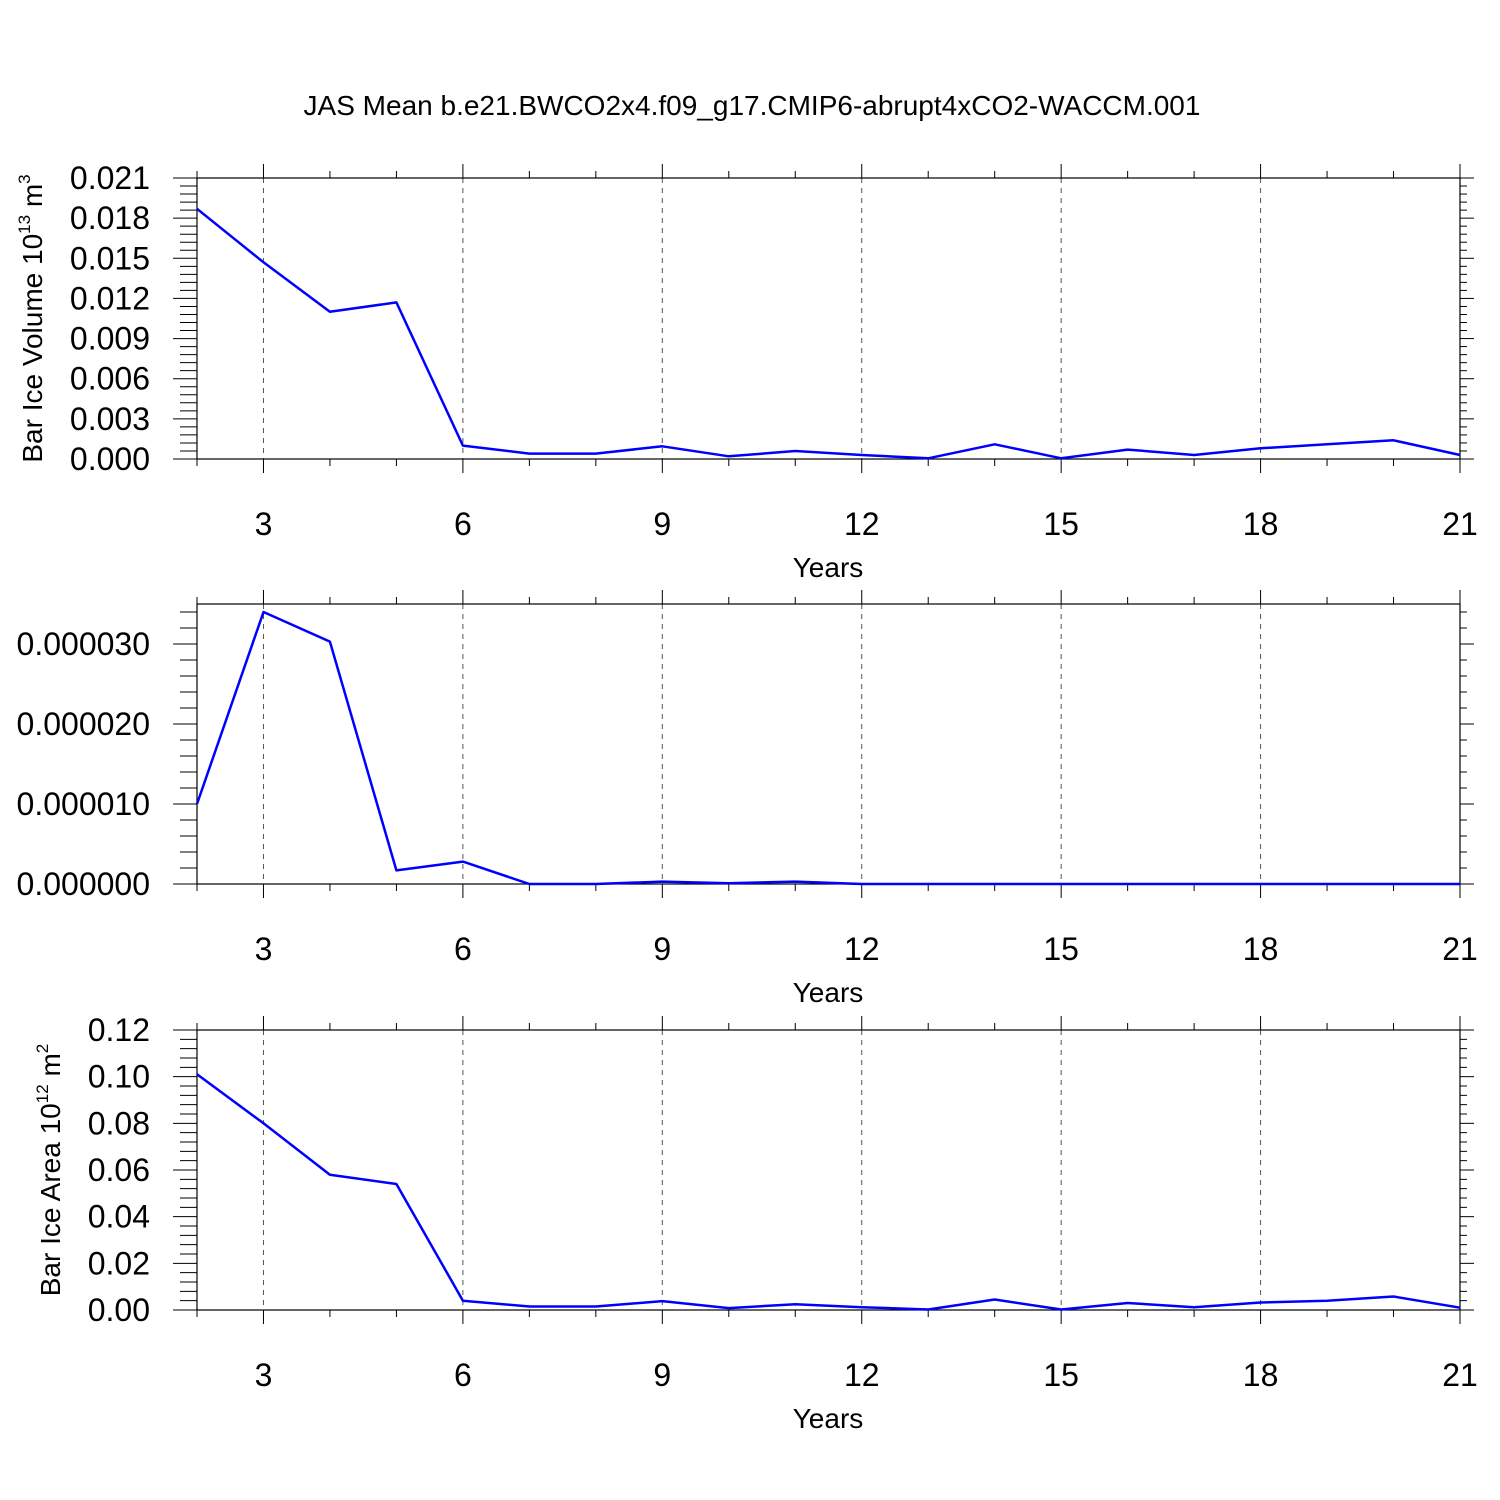 This screenshot has height=1500, width=1500. Describe the element at coordinates (119, 1310) in the screenshot. I see `y-tick-label: 0.00` at that location.